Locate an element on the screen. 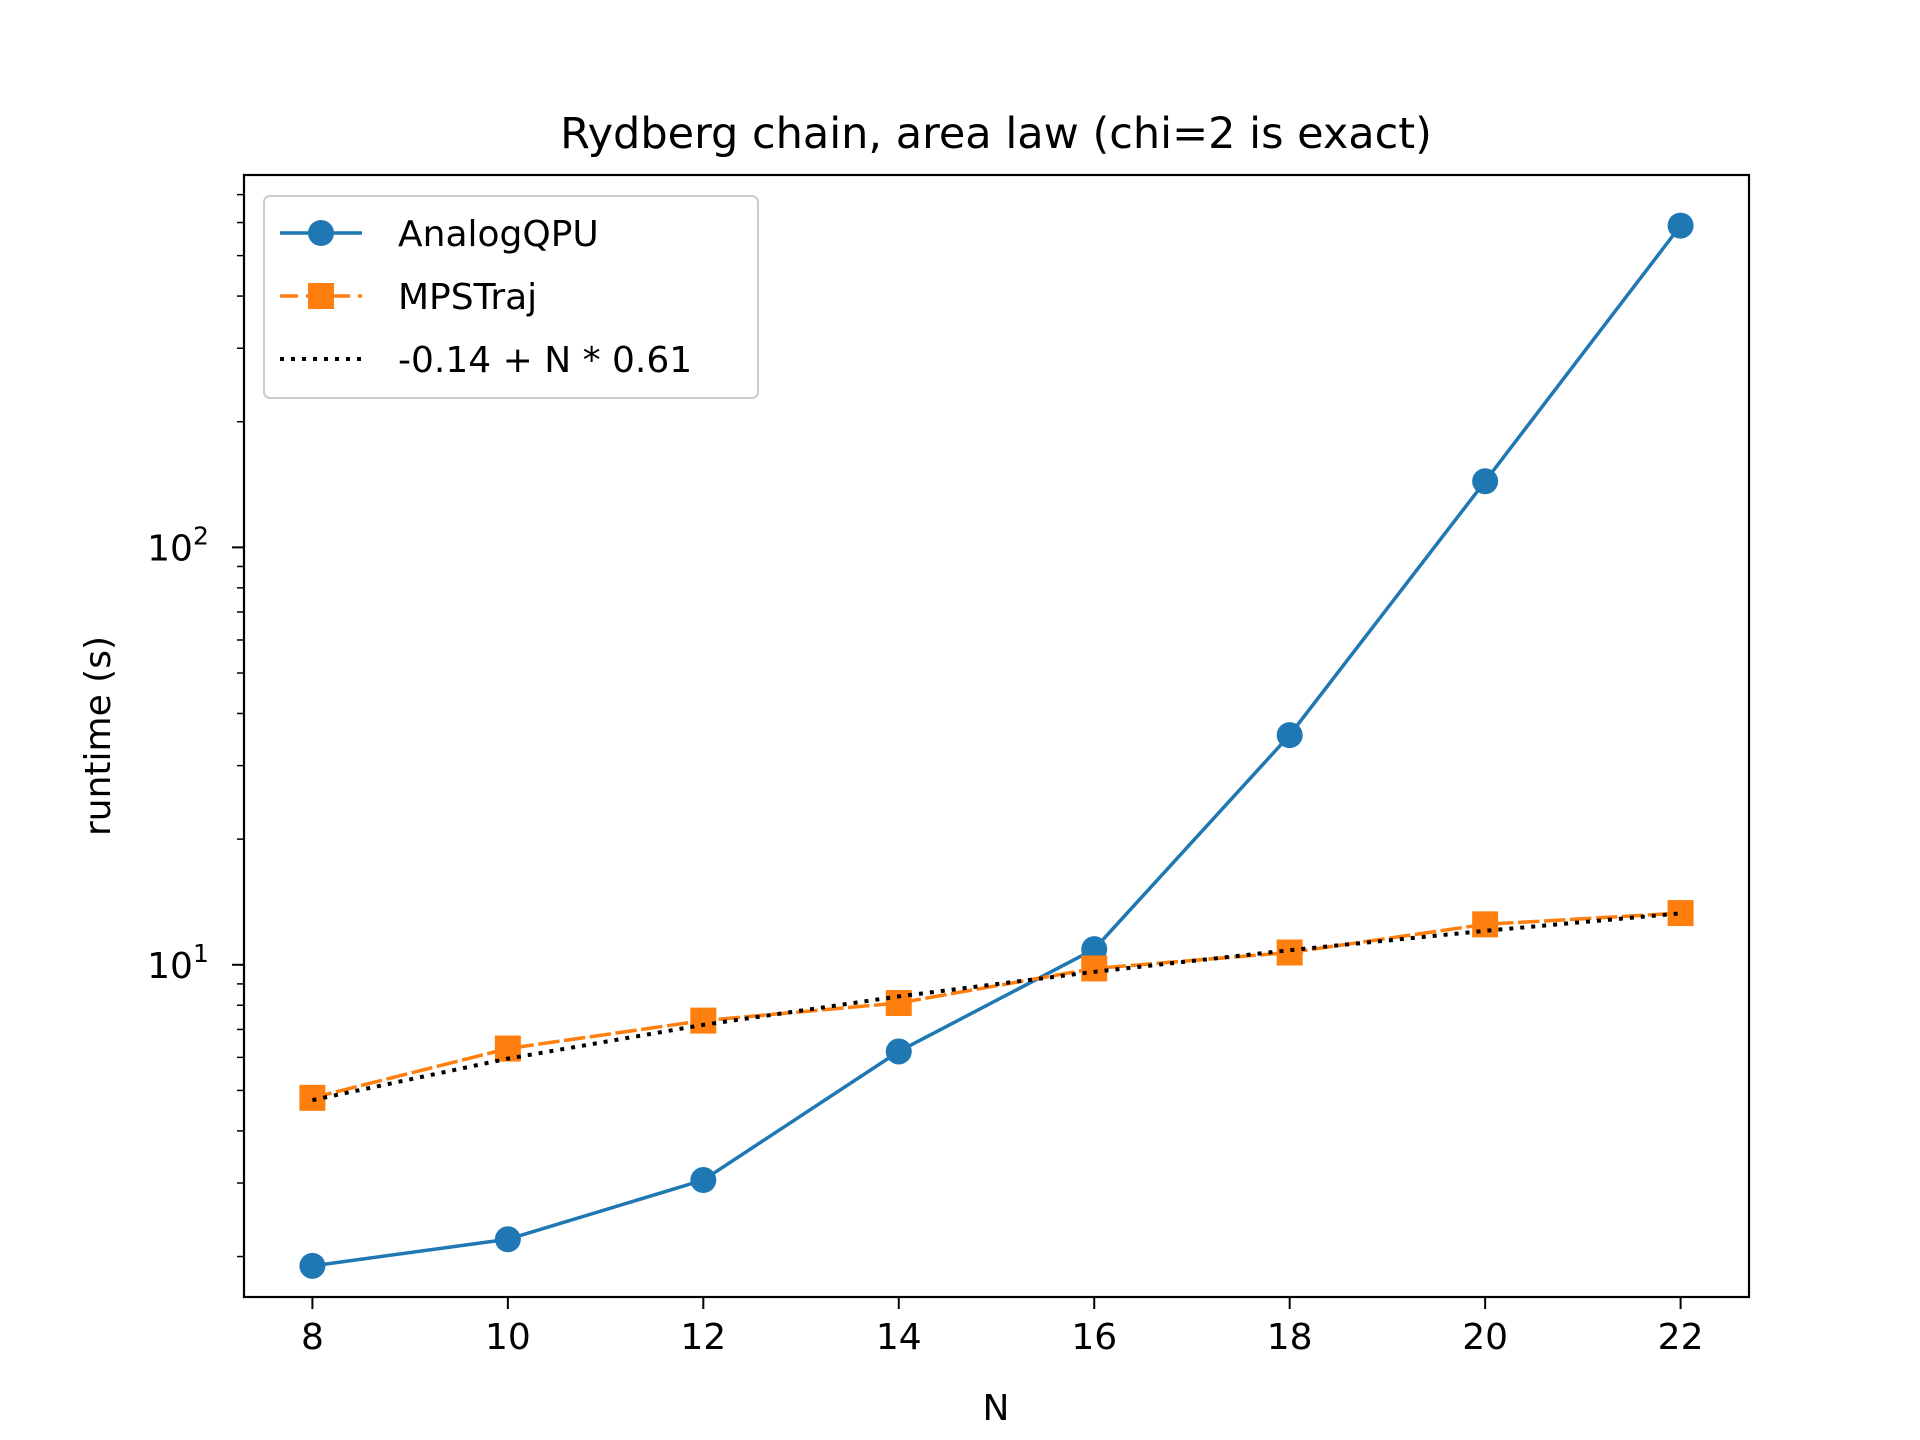 This screenshot has height=1440, width=1920. x-tick-label: 16 is located at coordinates (1094, 1337).